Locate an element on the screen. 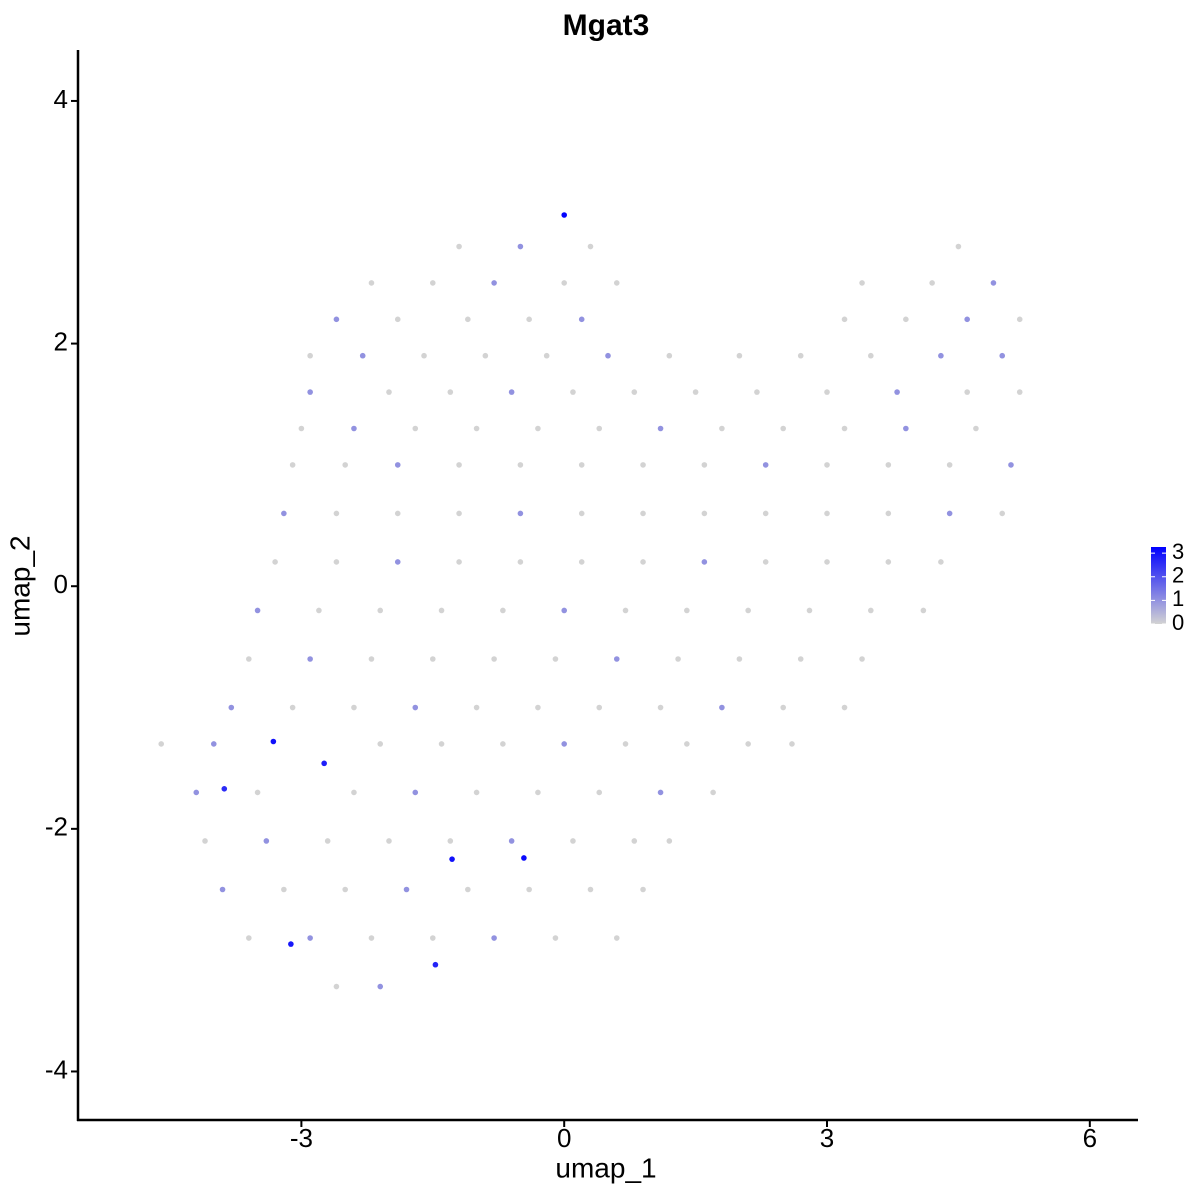  colorbar is located at coordinates (1158, 585).